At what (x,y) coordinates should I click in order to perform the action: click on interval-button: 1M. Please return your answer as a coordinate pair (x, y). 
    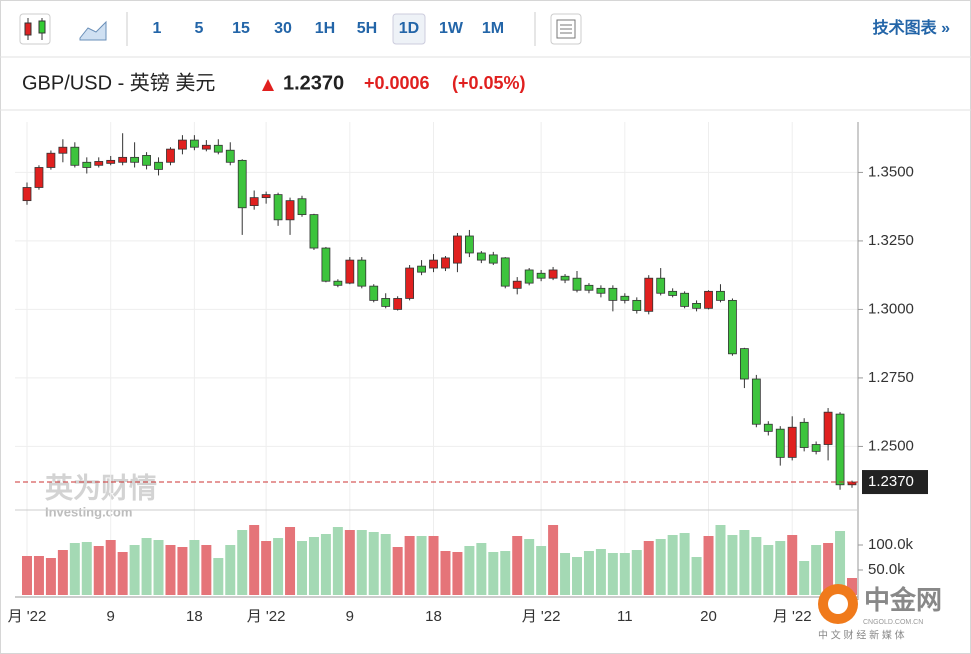
    Looking at the image, I should click on (493, 28).